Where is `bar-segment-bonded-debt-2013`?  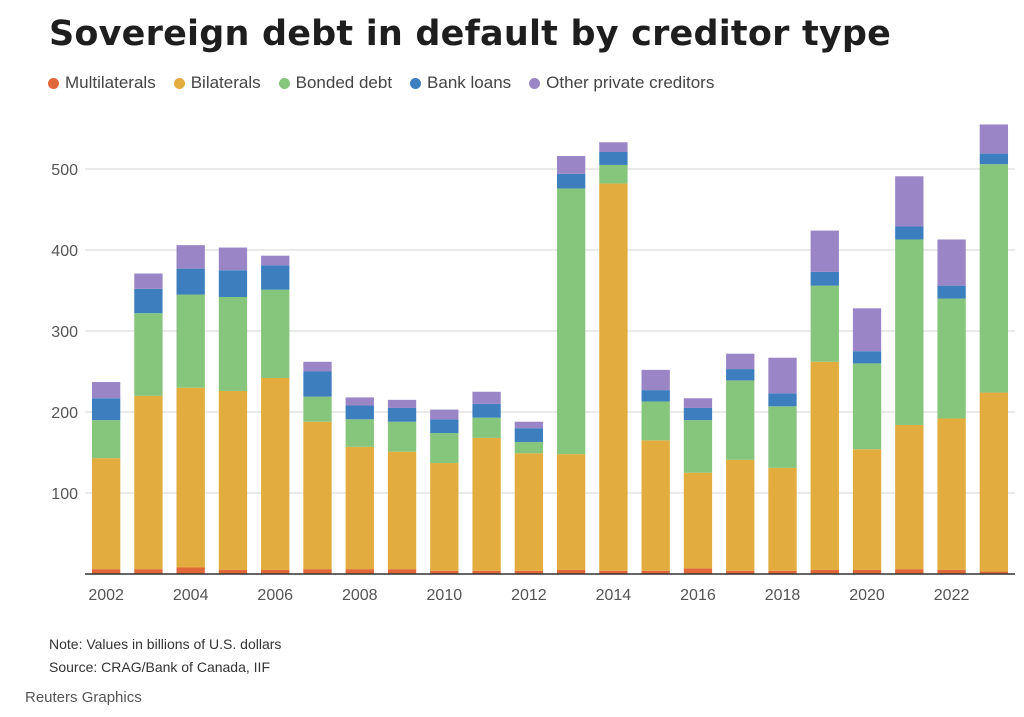 bar-segment-bonded-debt-2013 is located at coordinates (571, 321).